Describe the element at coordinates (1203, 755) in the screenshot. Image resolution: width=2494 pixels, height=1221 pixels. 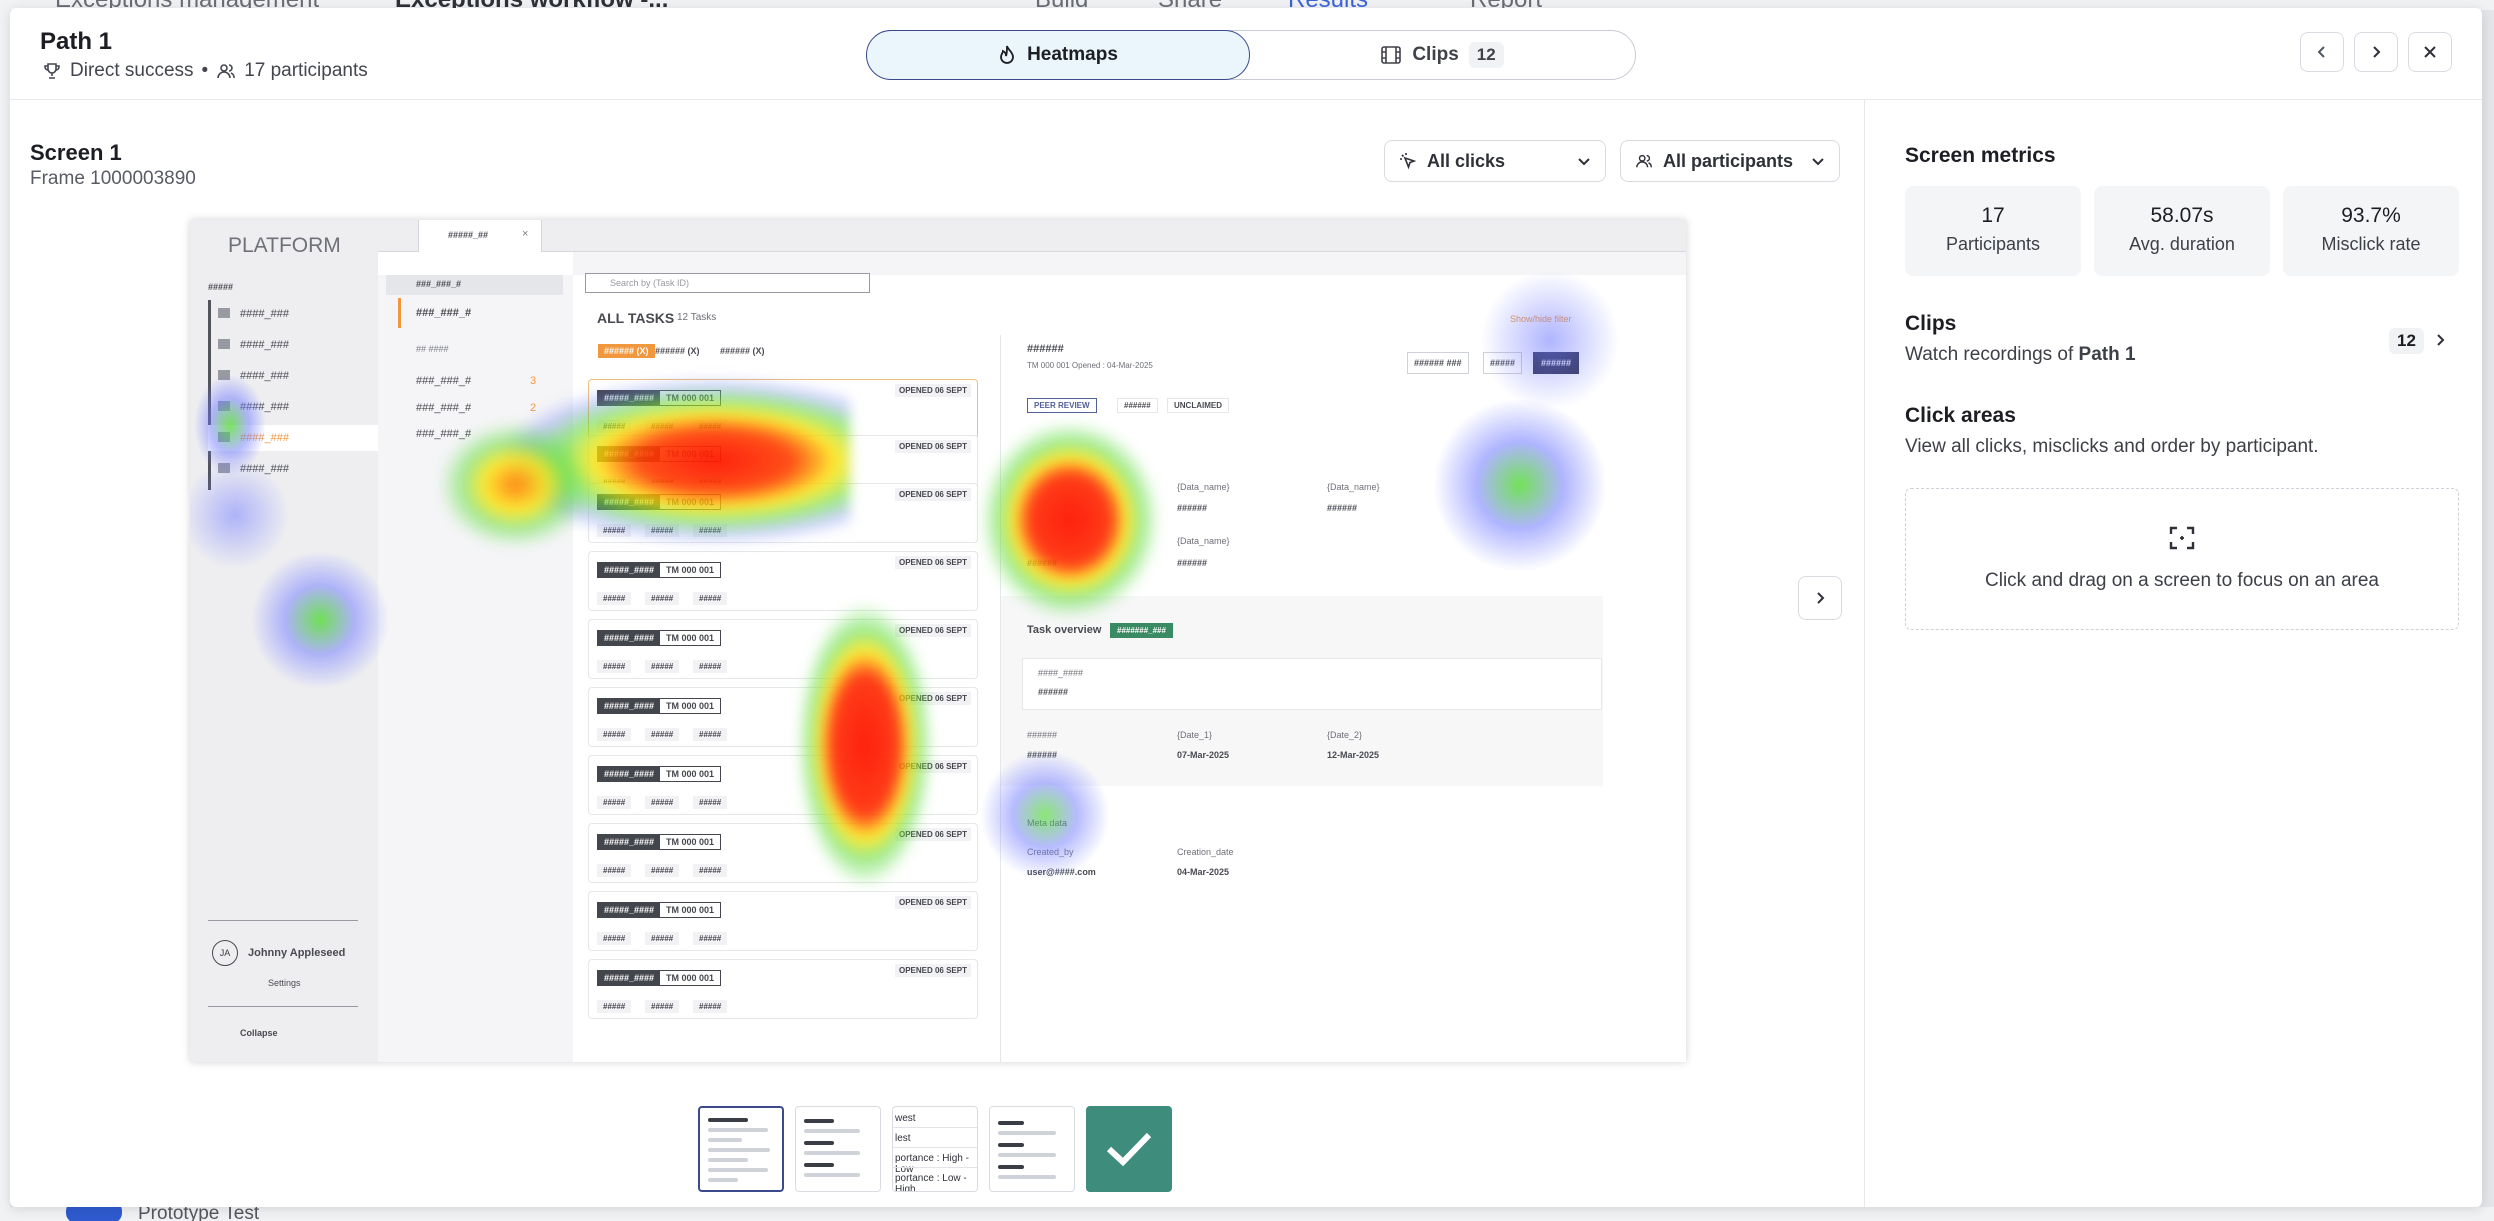
I see `mock-date-value: 07-Mar-2025` at that location.